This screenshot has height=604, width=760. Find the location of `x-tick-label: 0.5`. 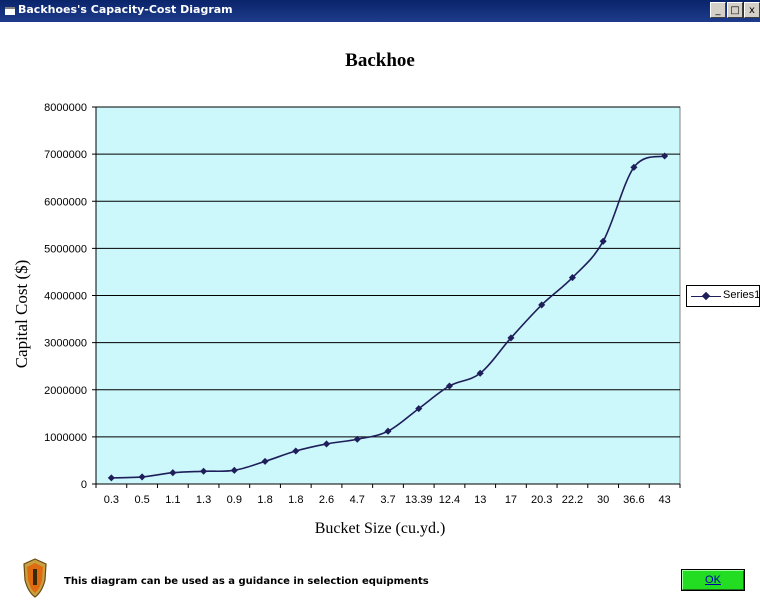

x-tick-label: 0.5 is located at coordinates (141, 500).